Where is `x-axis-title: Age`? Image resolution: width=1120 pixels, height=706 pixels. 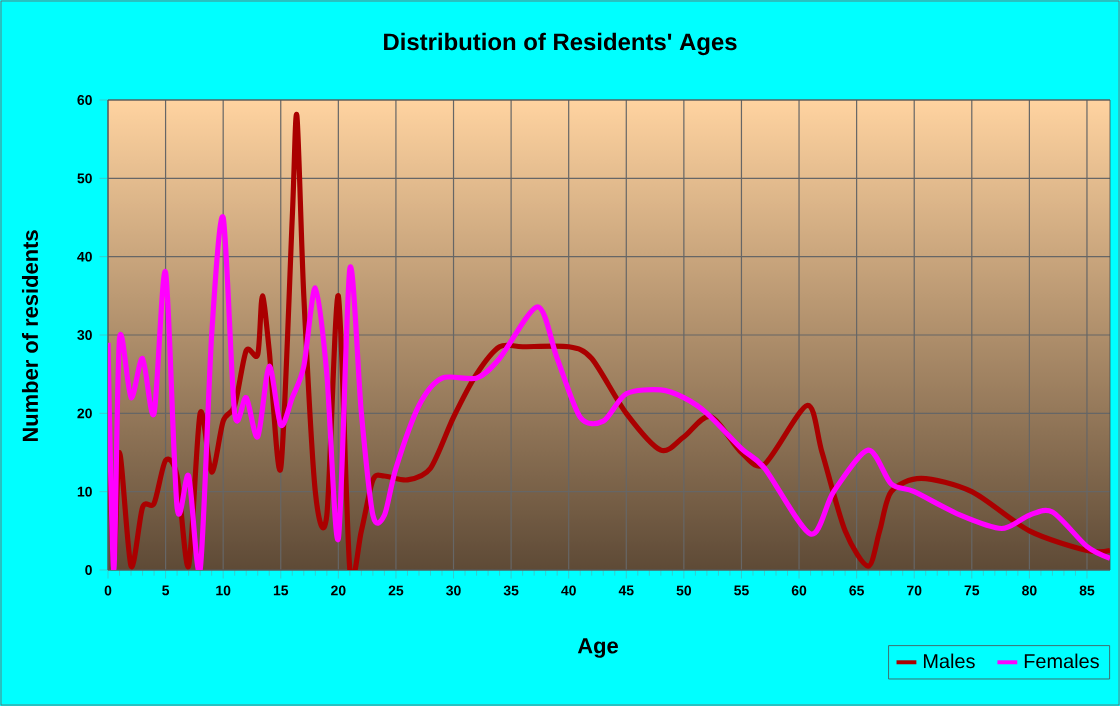 x-axis-title: Age is located at coordinates (597, 648).